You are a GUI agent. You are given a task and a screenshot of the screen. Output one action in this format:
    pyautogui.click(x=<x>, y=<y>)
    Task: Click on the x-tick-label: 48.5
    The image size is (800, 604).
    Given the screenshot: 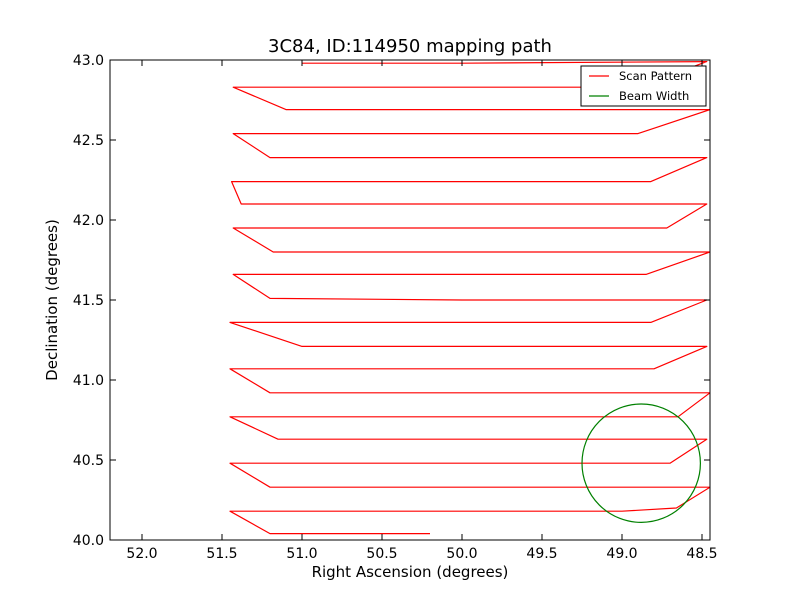 What is the action you would take?
    pyautogui.click(x=701, y=554)
    